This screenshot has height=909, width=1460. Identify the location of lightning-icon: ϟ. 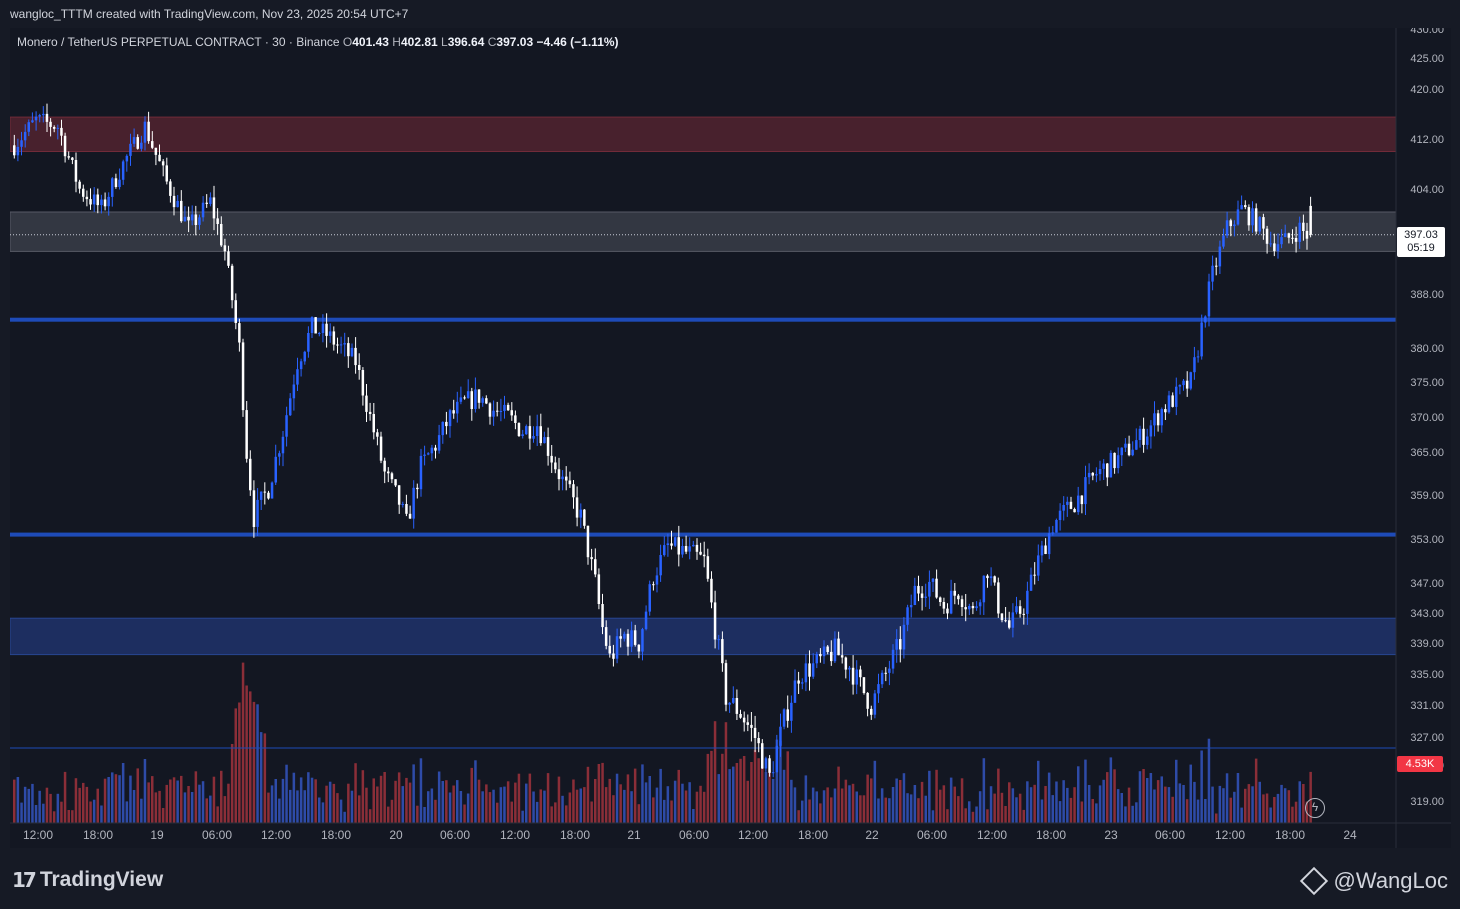
(1315, 808).